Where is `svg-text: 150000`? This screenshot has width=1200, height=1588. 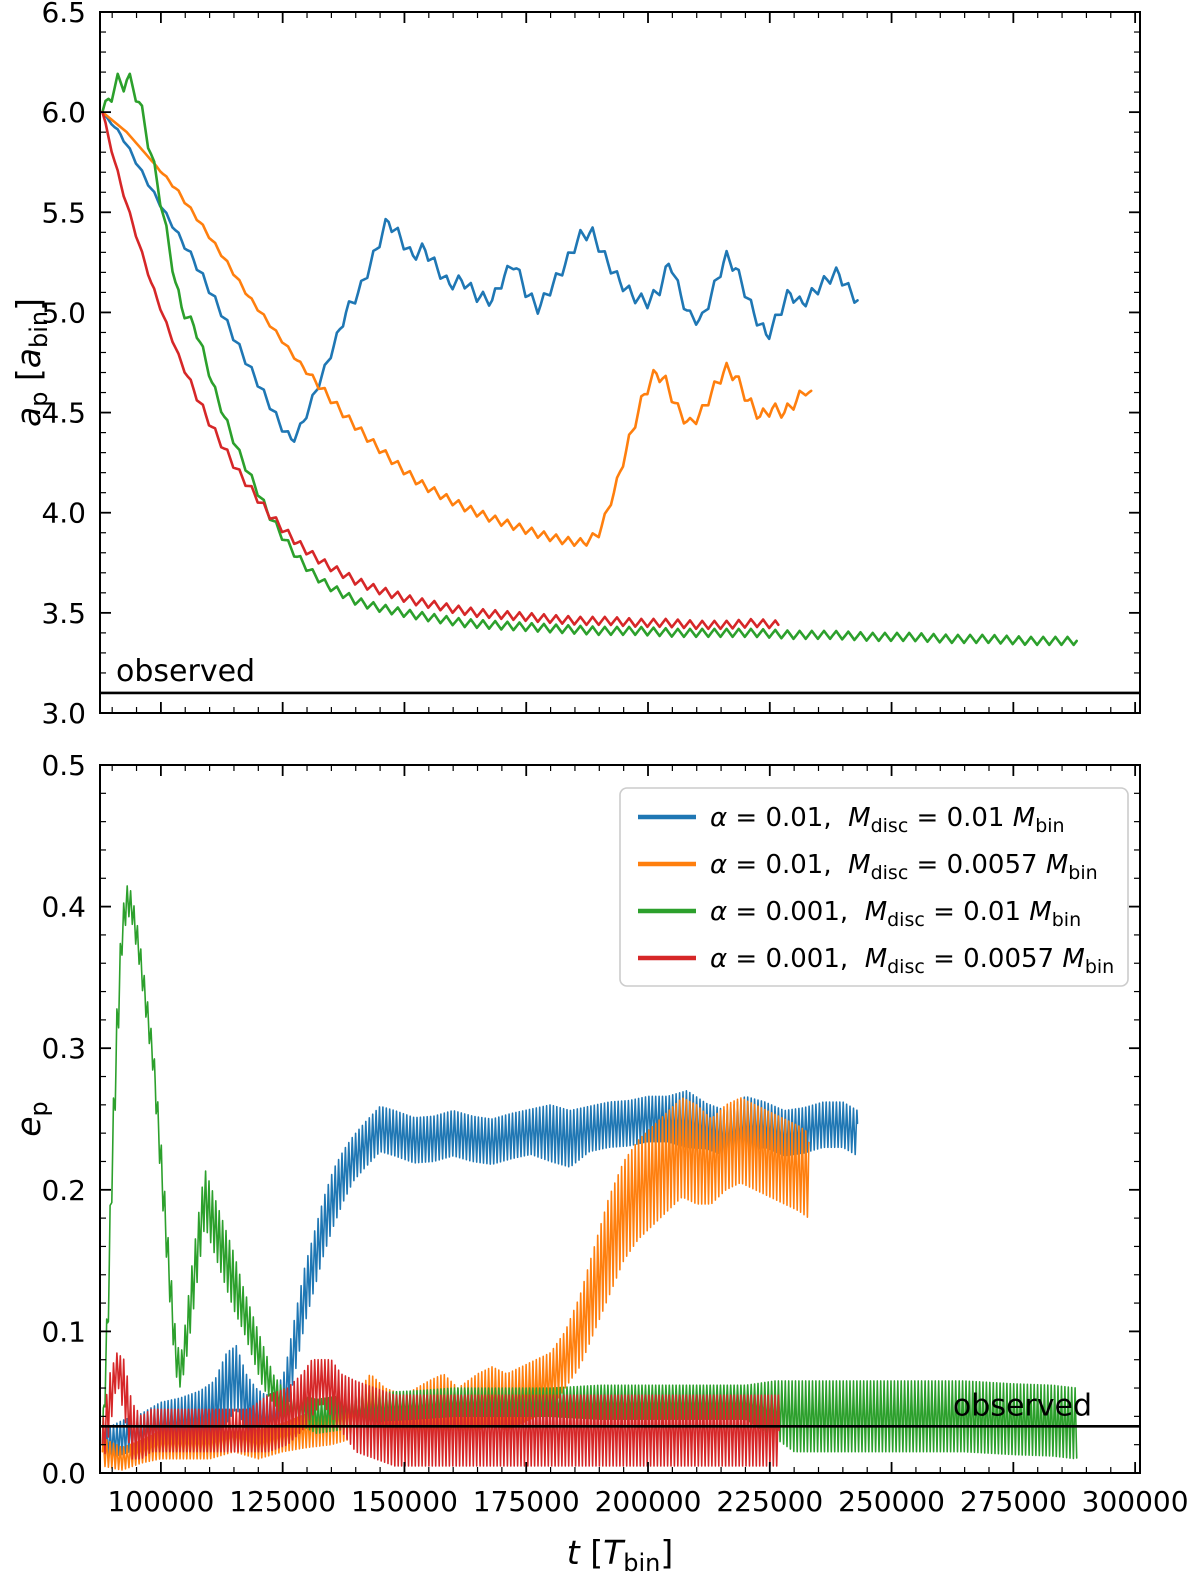
svg-text: 150000 is located at coordinates (404, 1501).